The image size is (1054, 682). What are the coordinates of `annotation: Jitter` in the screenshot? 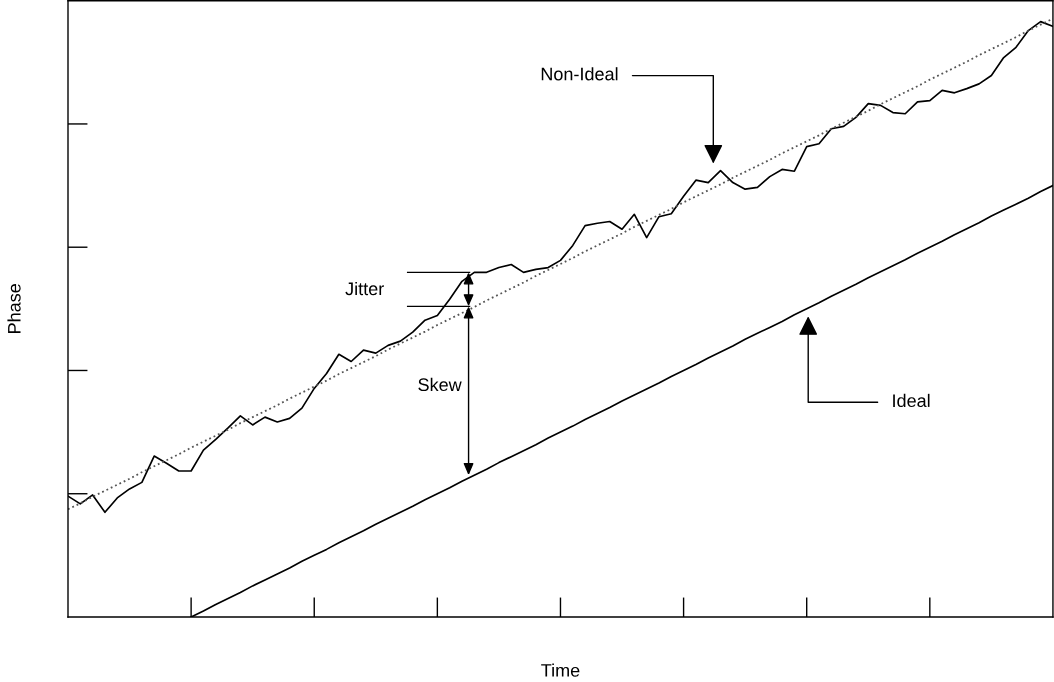 It's located at (364, 288).